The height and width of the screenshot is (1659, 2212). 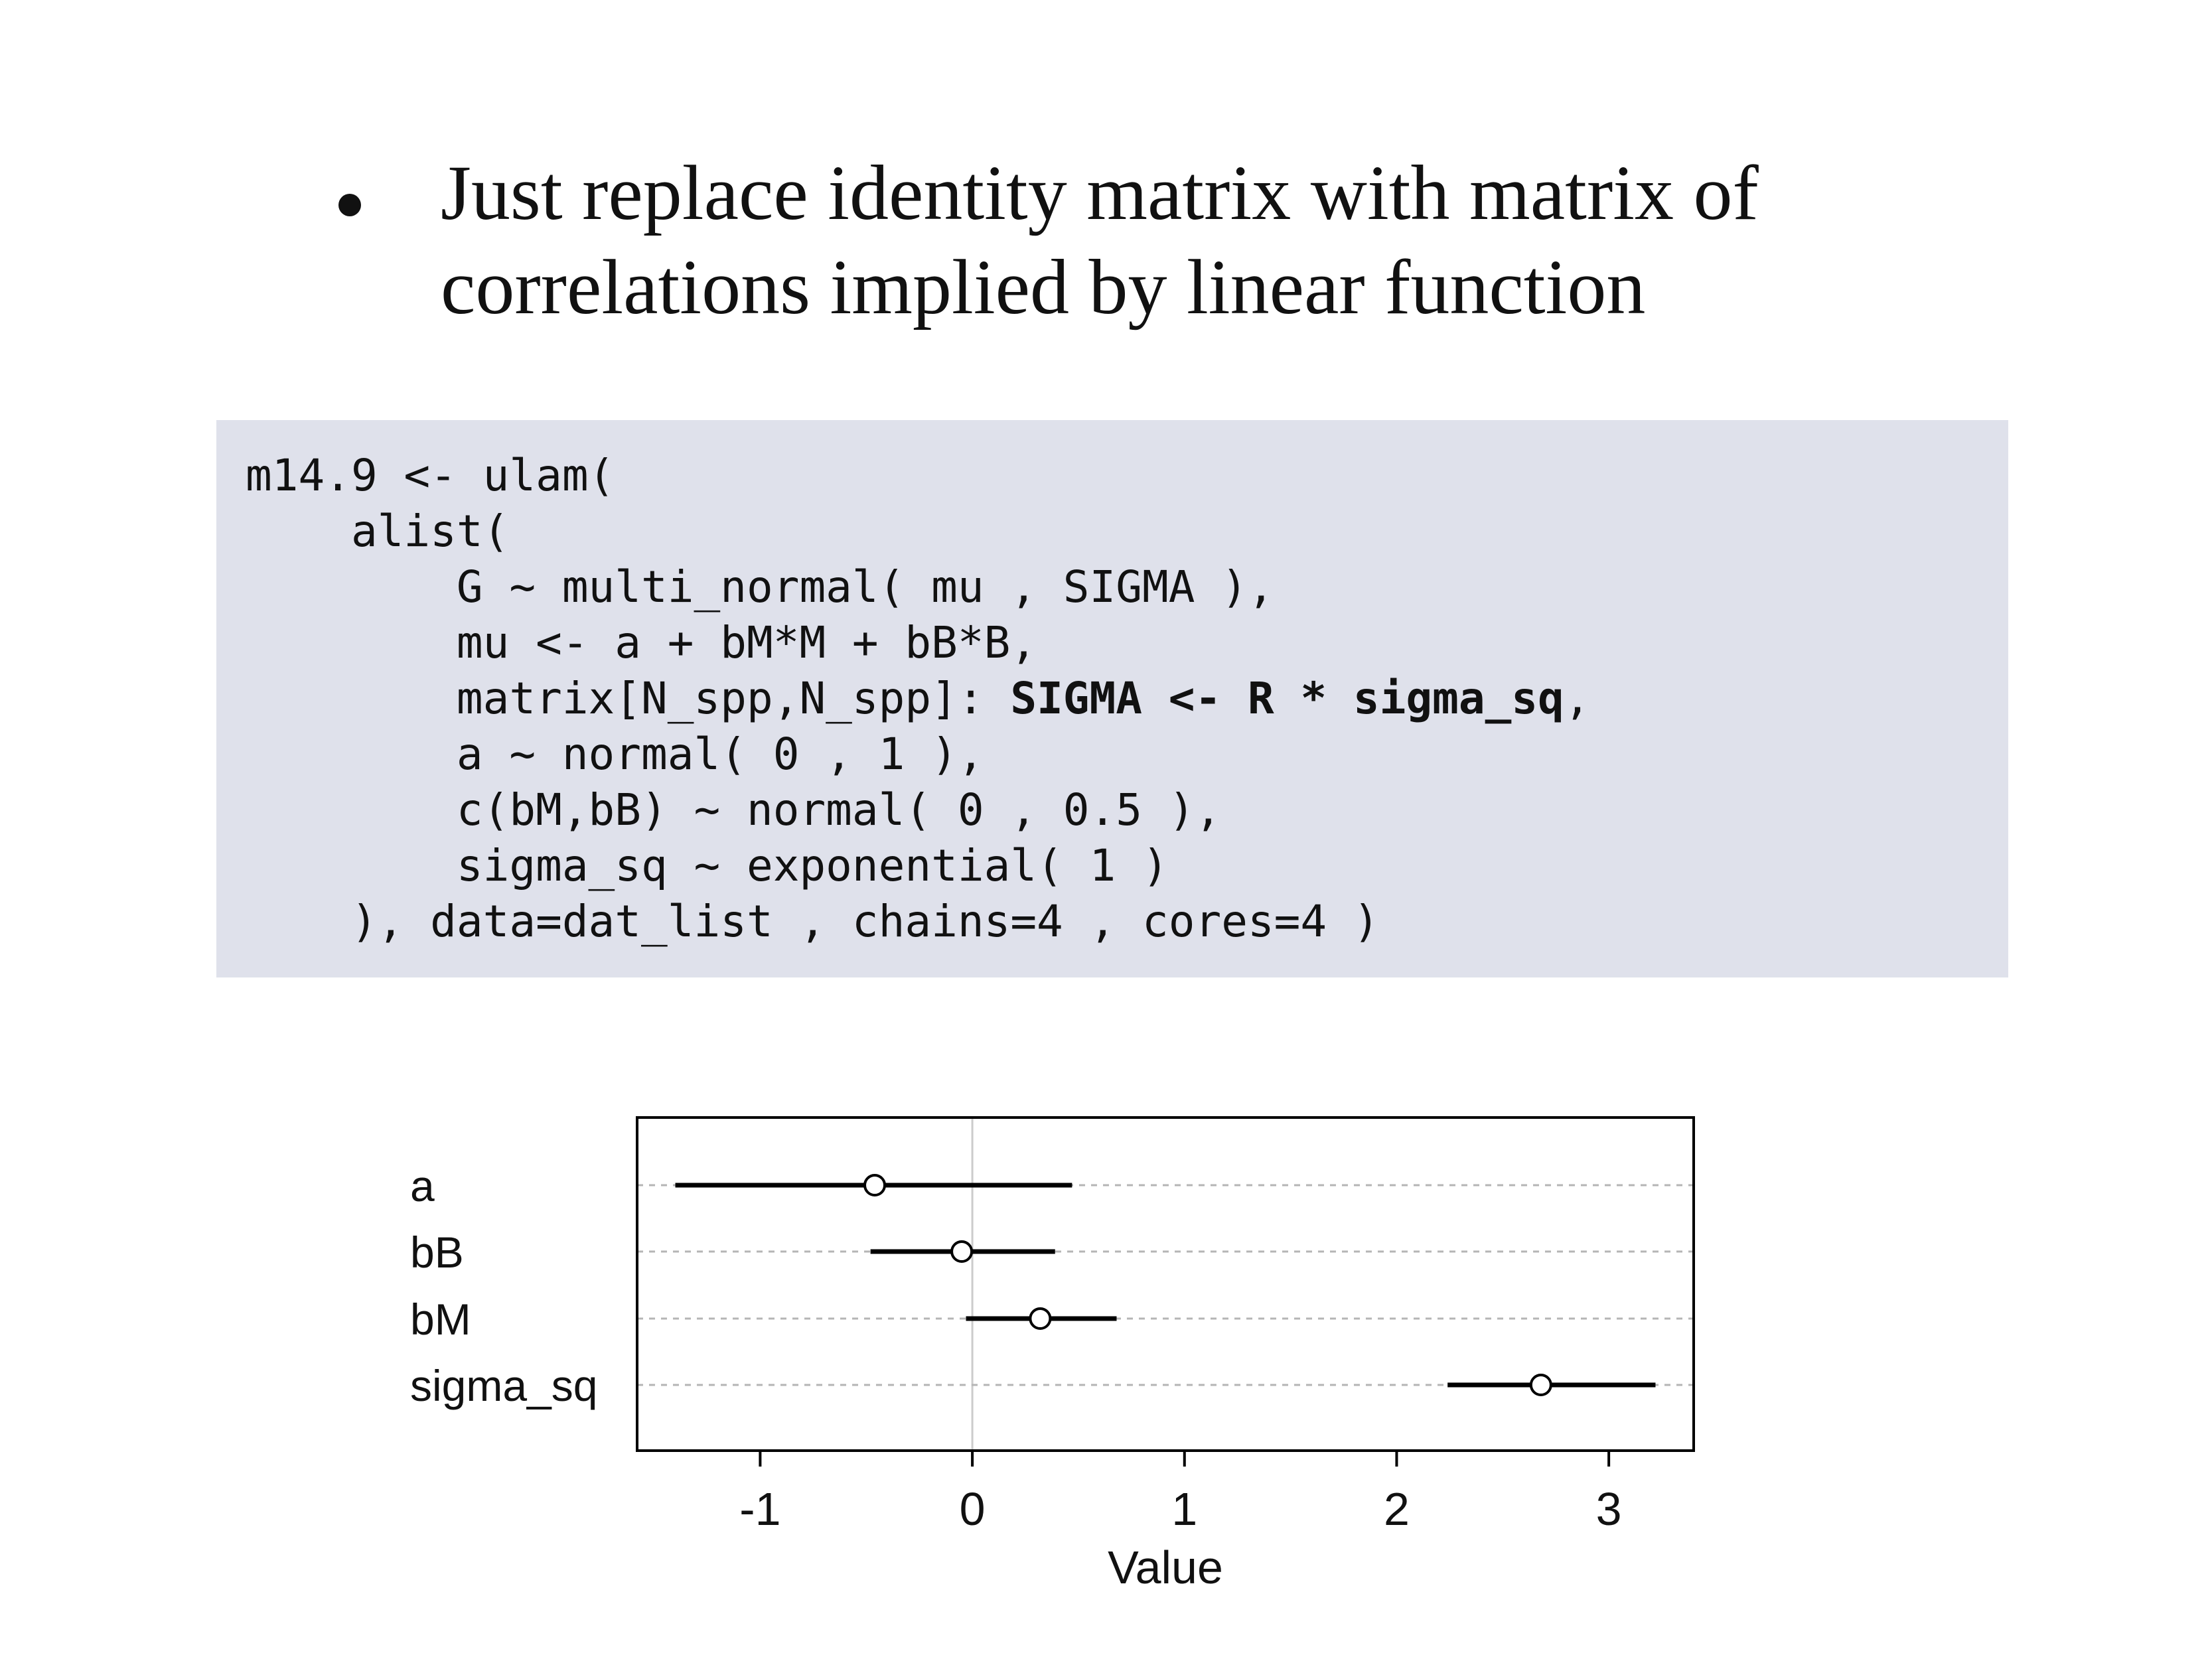 I want to click on code-line: ), data=dat_list , chains=4 , cores=4 ), so click(x=813, y=921).